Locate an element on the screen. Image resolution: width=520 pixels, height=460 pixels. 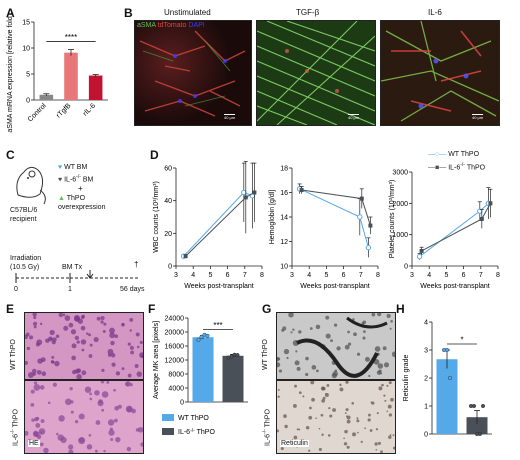
scalebar-2: 40 μm is located at coordinates (354, 117).